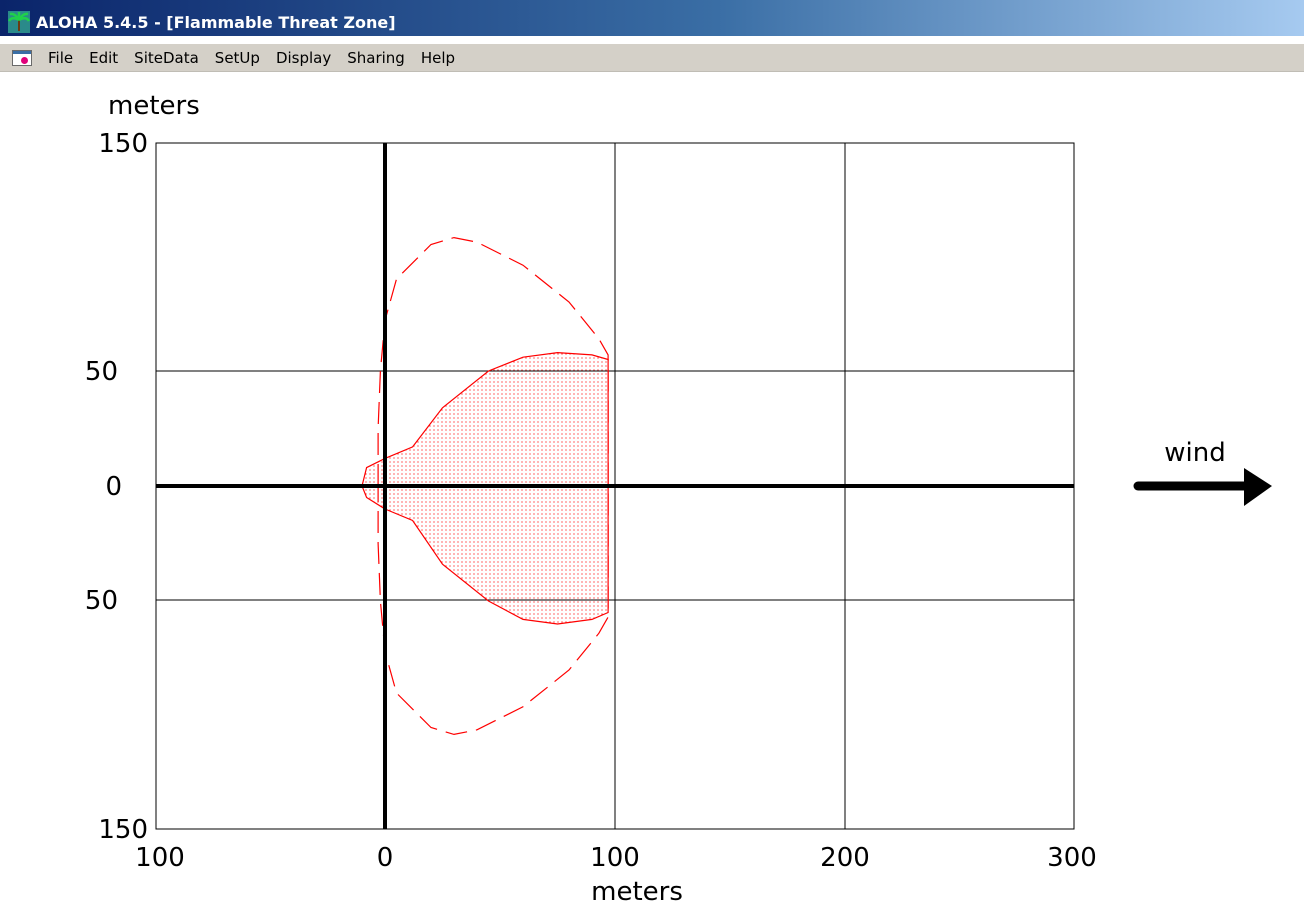  What do you see at coordinates (303, 57) in the screenshot?
I see `menu-display: Display` at bounding box center [303, 57].